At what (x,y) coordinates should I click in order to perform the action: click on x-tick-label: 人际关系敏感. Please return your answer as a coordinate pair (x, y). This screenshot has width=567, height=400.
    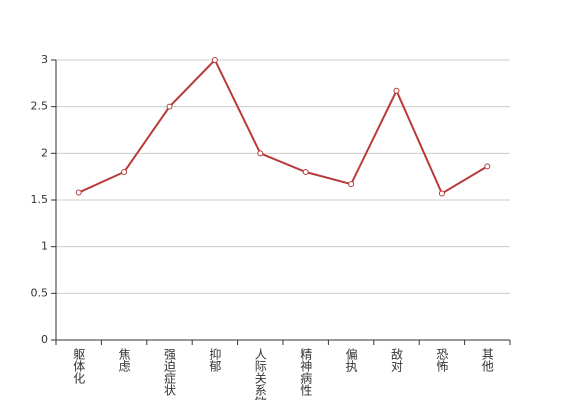
    Looking at the image, I should click on (260, 374).